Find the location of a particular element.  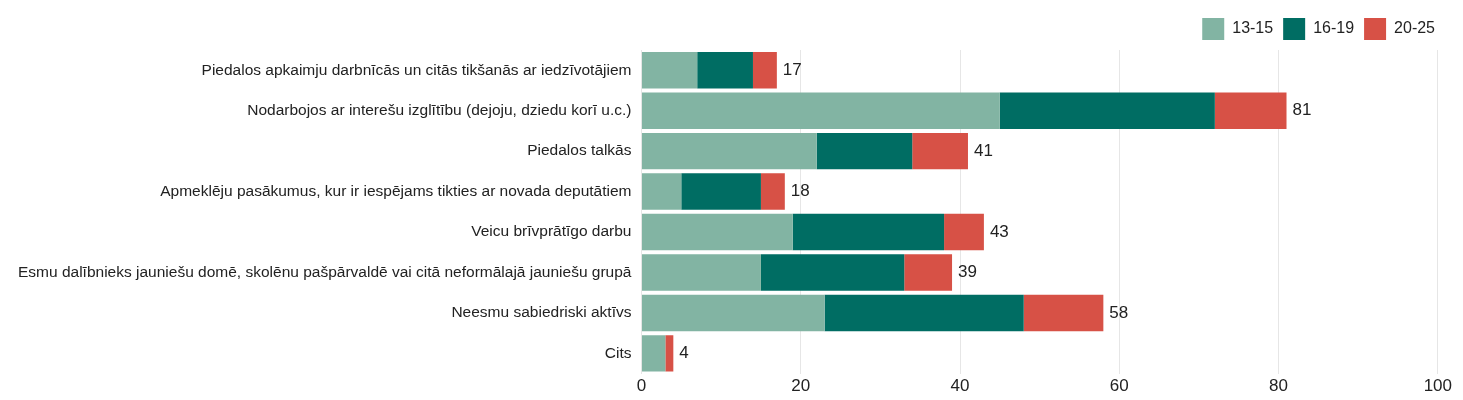

total-label: 39 is located at coordinates (967, 272).